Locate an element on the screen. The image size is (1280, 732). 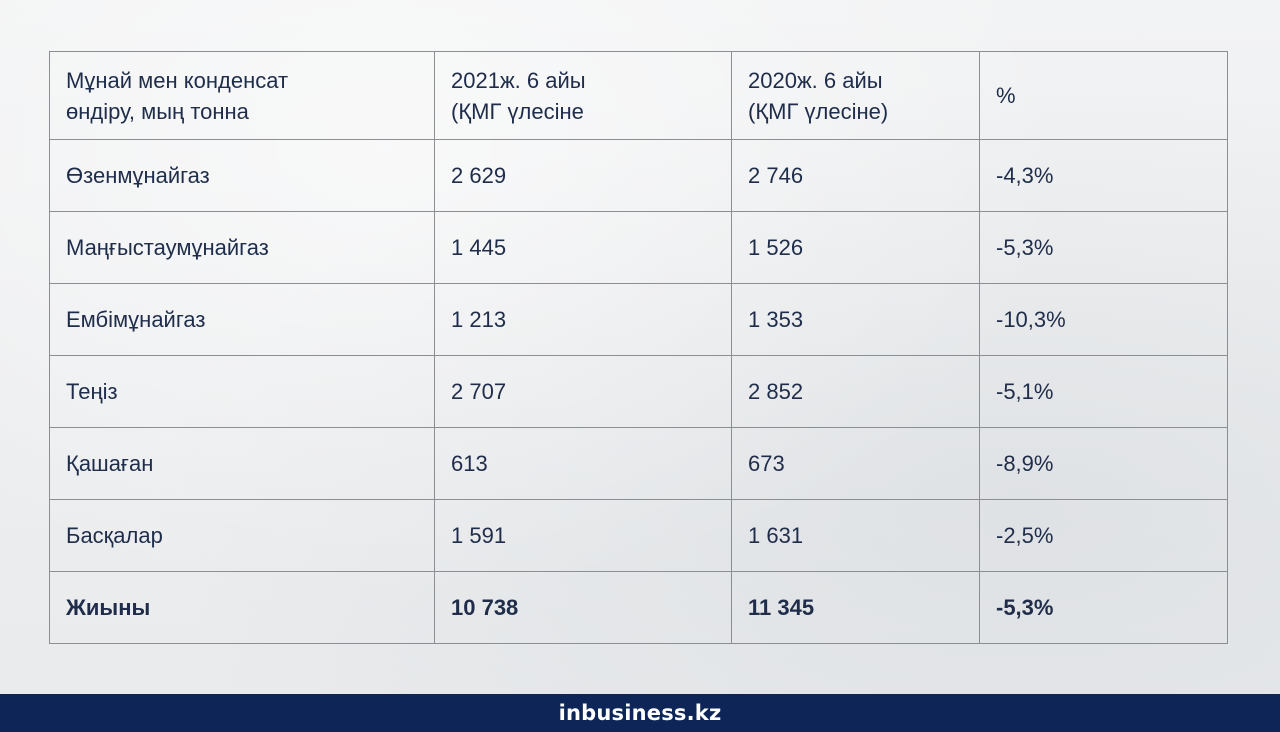
header-cell-category: Мұнай мен конденсат өндіру, мың тонна is located at coordinates (242, 95).